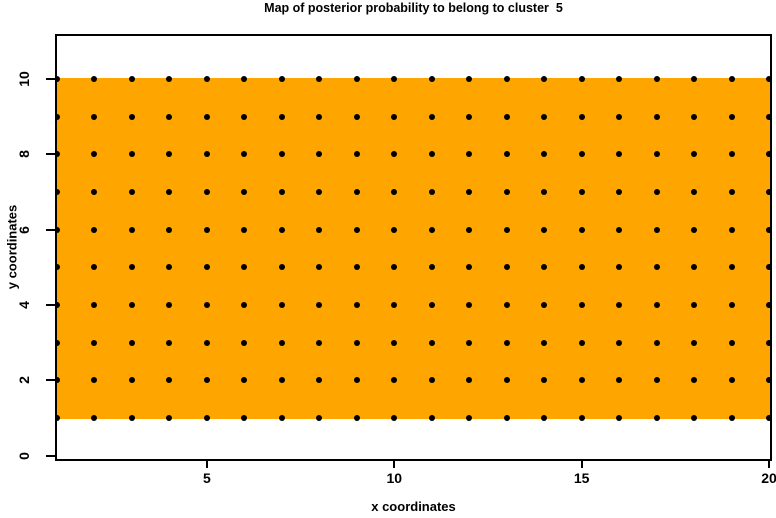 This screenshot has width=776, height=518. I want to click on y-axis-label: y coordinates, so click(12, 247).